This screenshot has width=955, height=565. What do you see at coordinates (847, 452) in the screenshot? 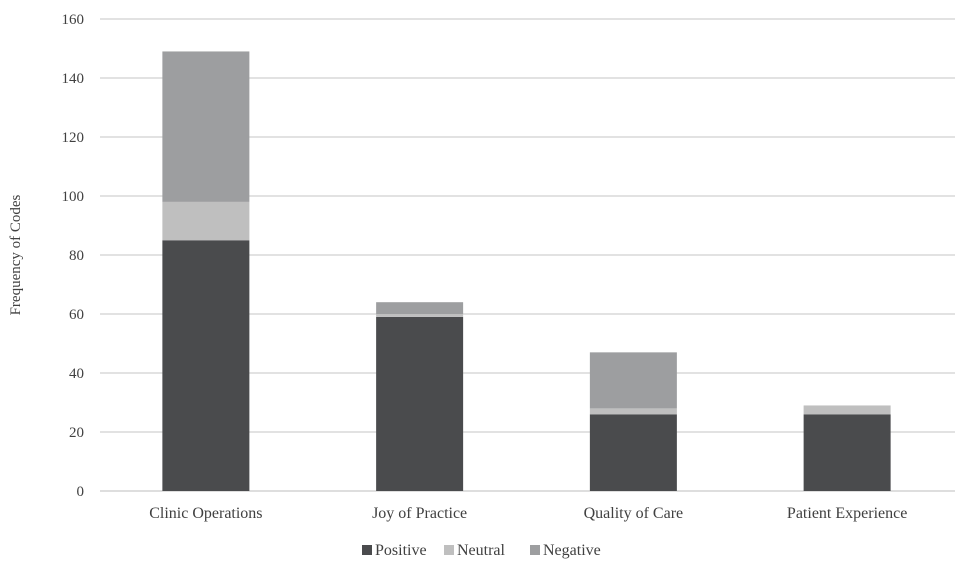
I see `bar-positive-patient-experience` at bounding box center [847, 452].